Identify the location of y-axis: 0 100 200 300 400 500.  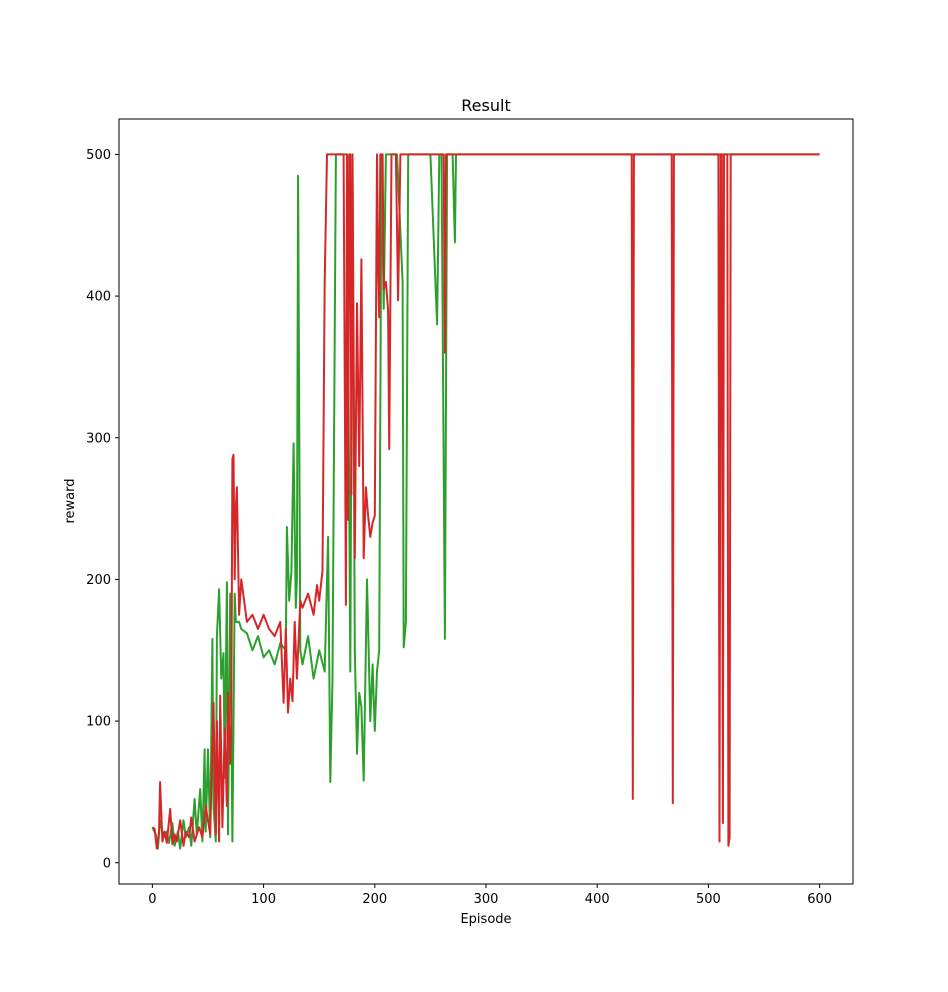
(102, 509).